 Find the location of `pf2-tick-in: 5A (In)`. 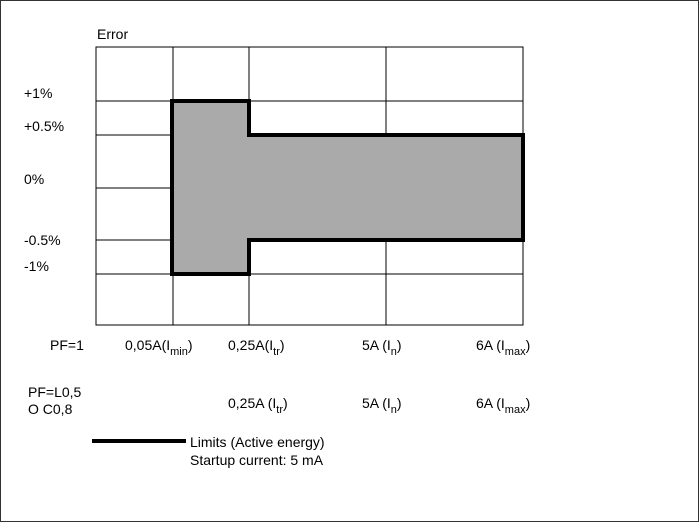

pf2-tick-in: 5A (In) is located at coordinates (382, 405).